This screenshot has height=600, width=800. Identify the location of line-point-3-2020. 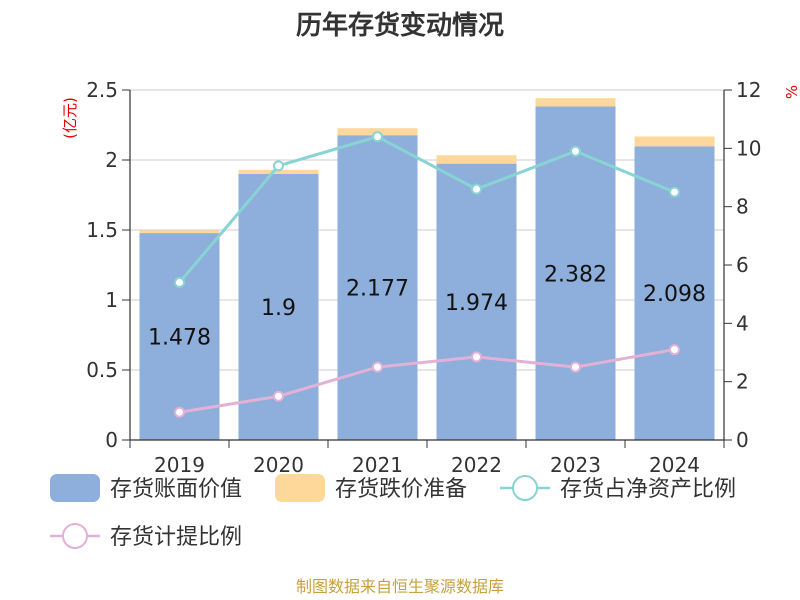
(278, 396).